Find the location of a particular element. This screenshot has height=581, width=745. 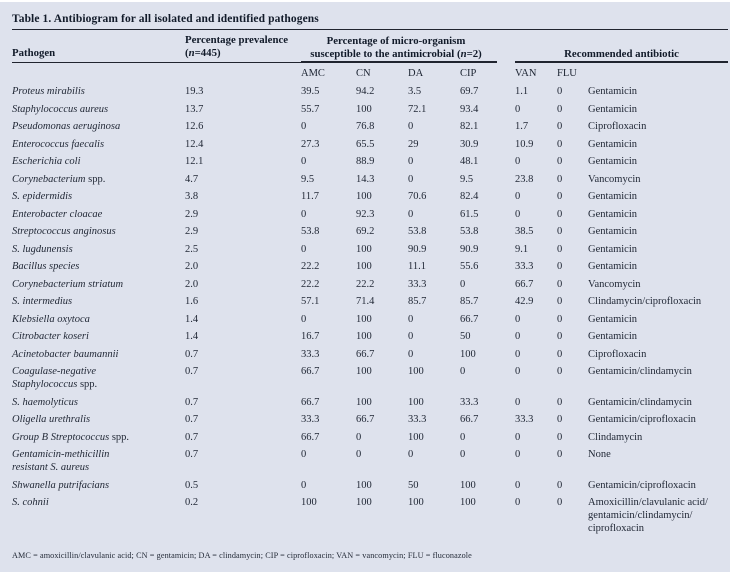

amc-cell: 11.7 is located at coordinates (310, 196).